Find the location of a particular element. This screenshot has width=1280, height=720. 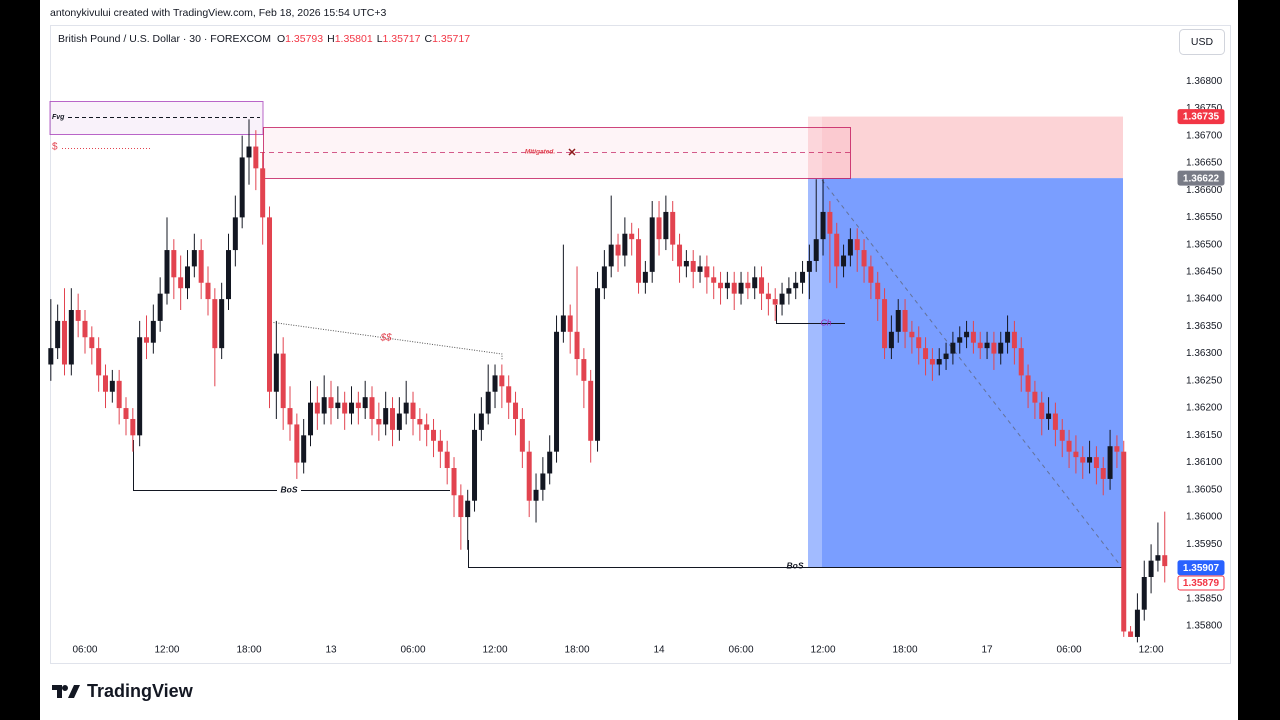

y-tick-label: 1.36750 is located at coordinates (1204, 108).